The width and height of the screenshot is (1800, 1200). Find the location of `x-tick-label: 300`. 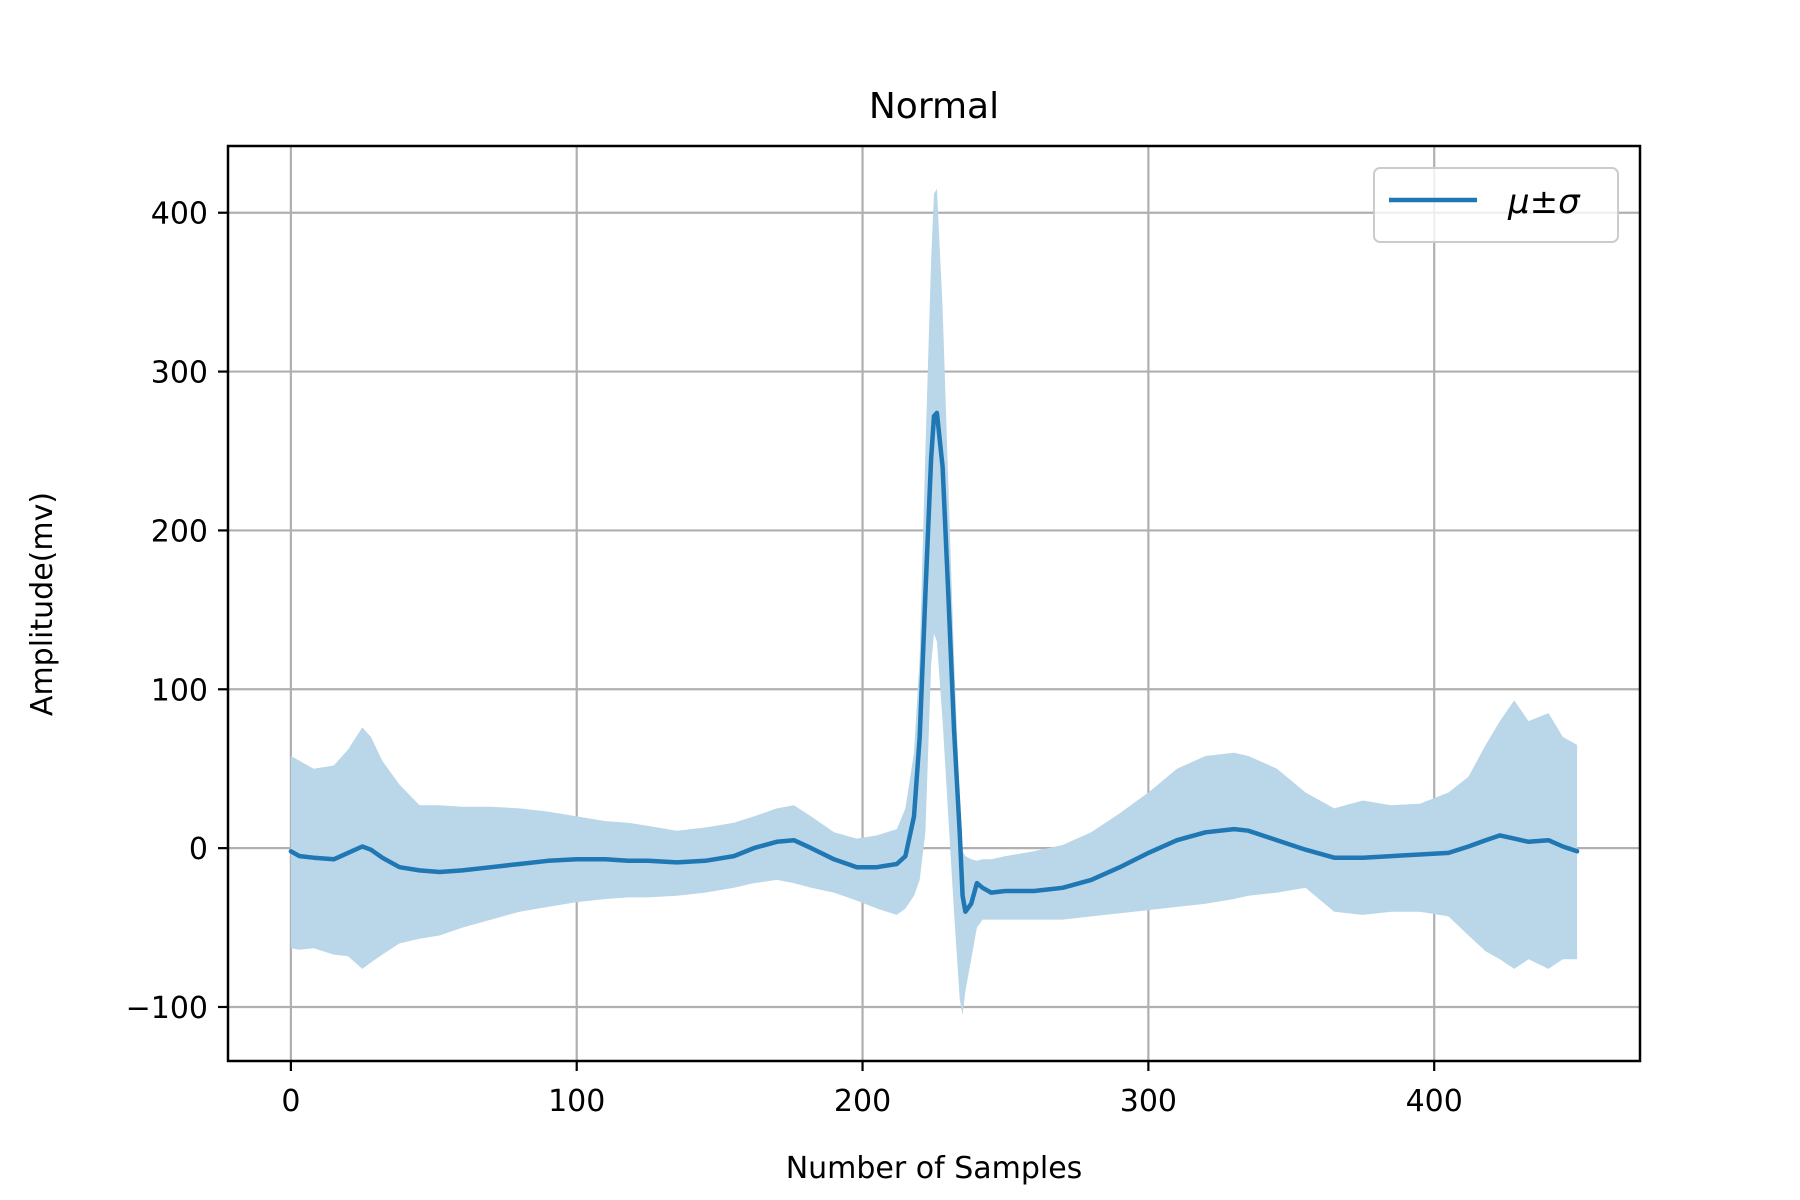

x-tick-label: 300 is located at coordinates (1148, 1101).